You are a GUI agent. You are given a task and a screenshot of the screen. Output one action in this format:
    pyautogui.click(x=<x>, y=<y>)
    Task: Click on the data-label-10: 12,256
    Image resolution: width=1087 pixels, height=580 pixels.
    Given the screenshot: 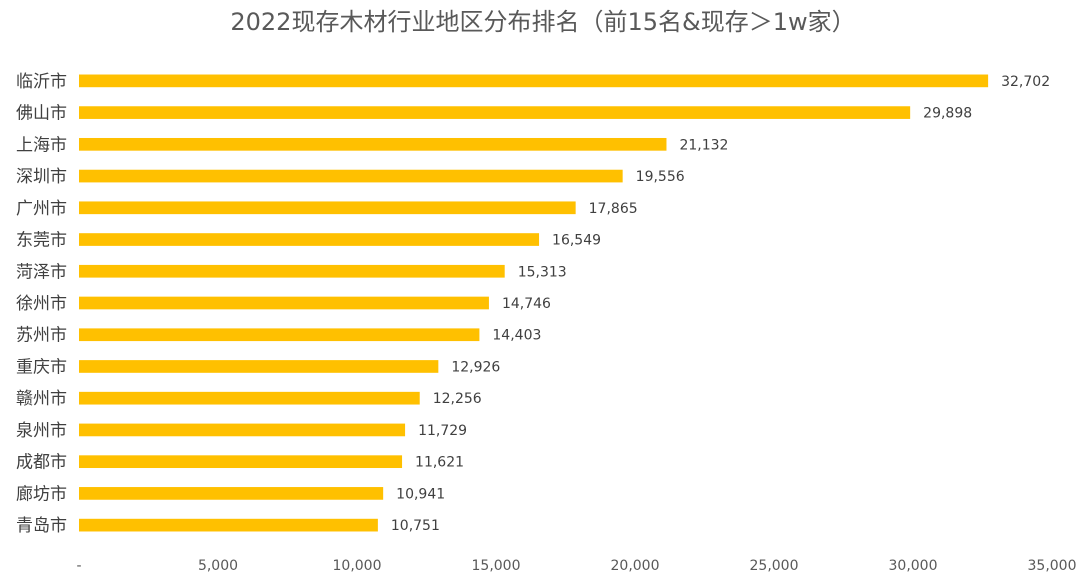 What is the action you would take?
    pyautogui.click(x=457, y=399)
    